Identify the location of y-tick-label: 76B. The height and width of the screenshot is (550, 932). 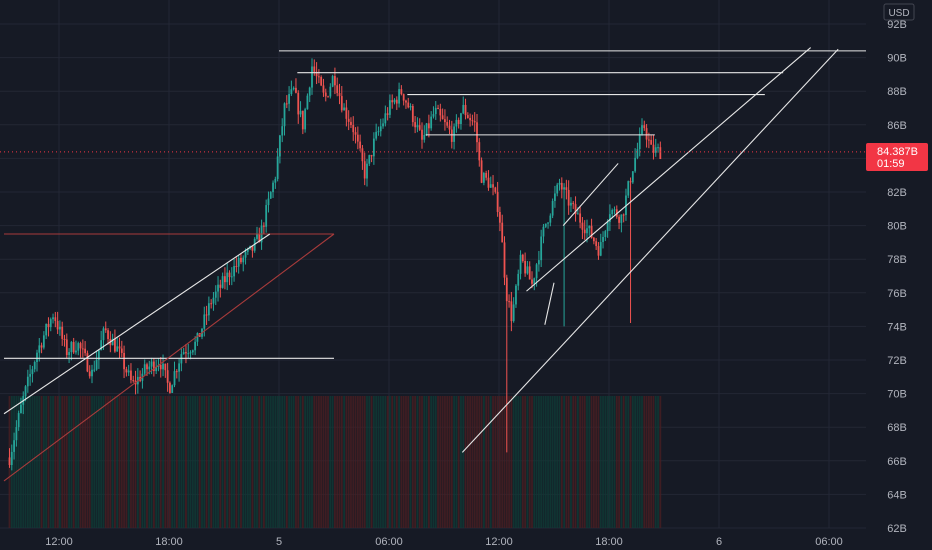
(897, 294).